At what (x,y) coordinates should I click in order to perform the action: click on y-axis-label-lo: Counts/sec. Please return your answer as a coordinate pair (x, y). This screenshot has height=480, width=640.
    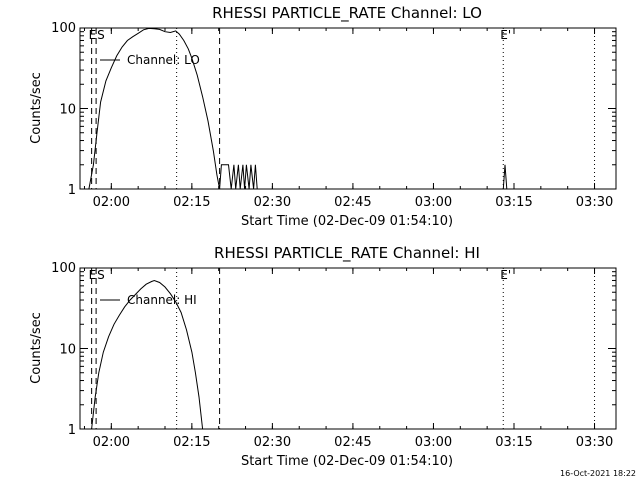
    Looking at the image, I should click on (36, 108).